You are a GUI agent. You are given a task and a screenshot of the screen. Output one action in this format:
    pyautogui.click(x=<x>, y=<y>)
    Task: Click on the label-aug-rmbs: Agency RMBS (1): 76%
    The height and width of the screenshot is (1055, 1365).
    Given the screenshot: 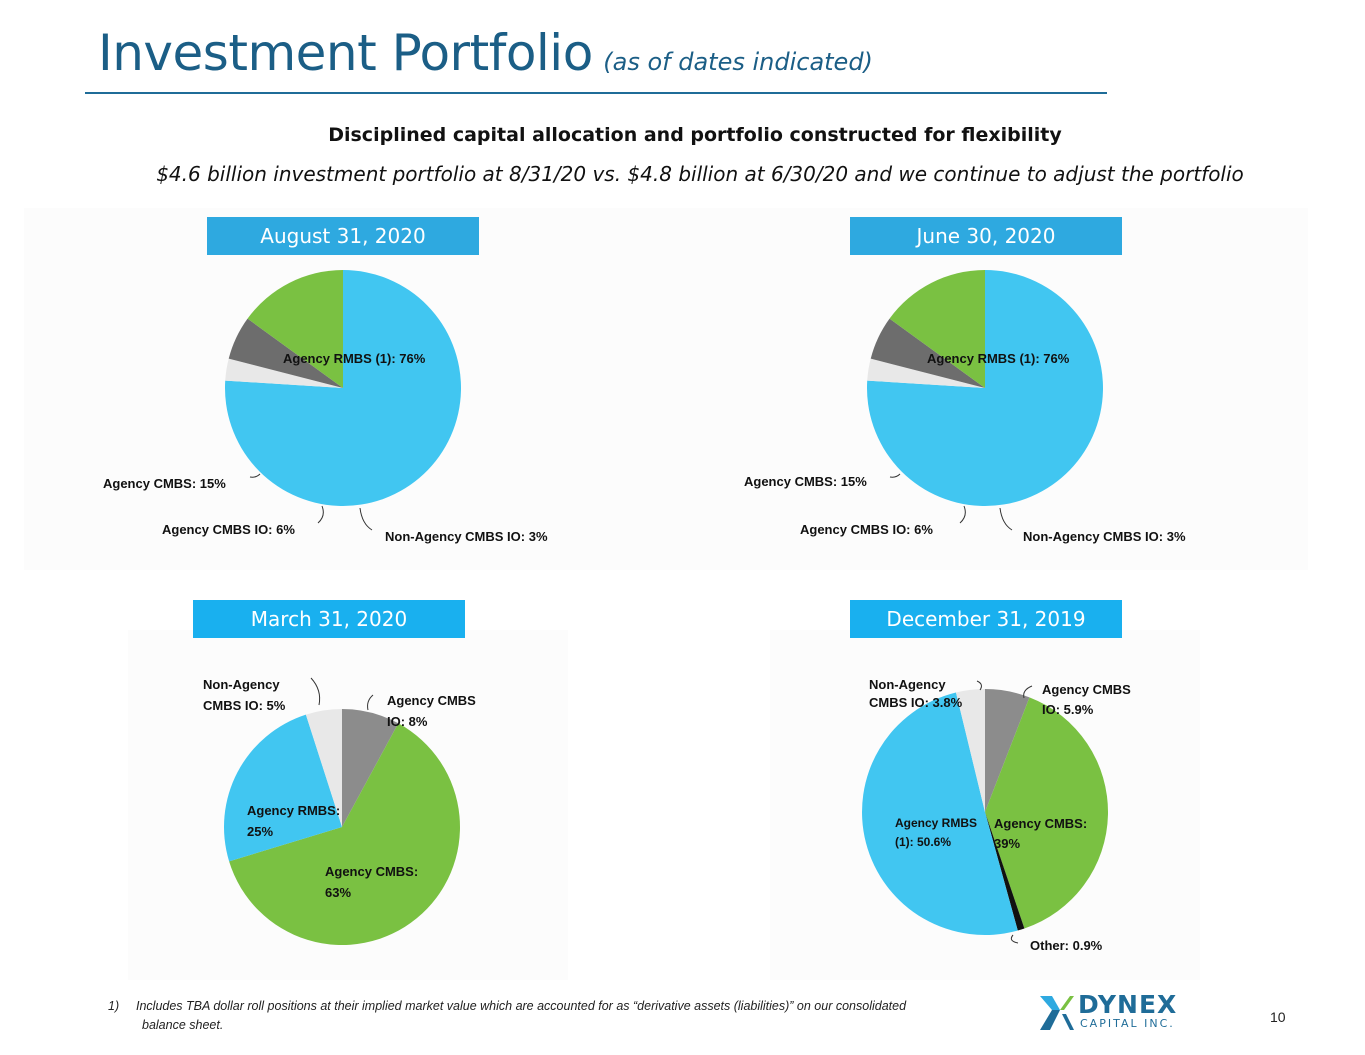 What is the action you would take?
    pyautogui.click(x=354, y=358)
    